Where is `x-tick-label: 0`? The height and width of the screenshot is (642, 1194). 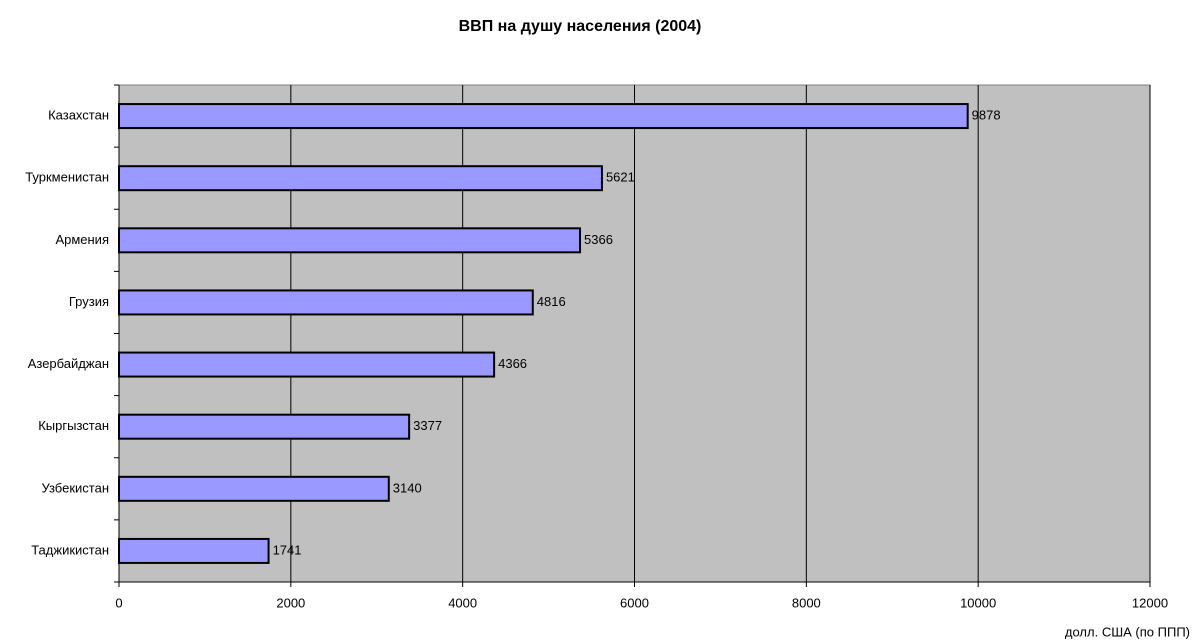 x-tick-label: 0 is located at coordinates (118, 602).